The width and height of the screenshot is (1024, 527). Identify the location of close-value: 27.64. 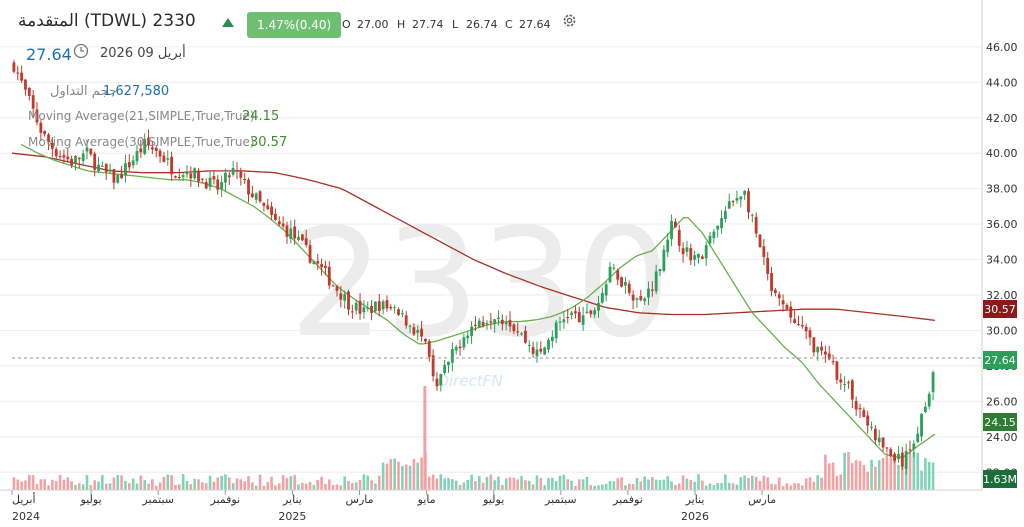
(535, 24).